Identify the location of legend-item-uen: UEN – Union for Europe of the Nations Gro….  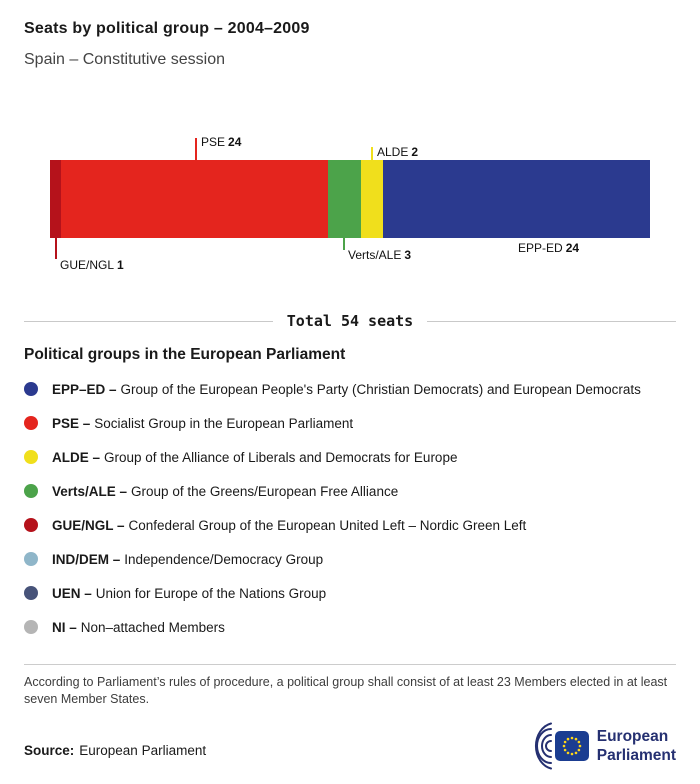
(350, 593).